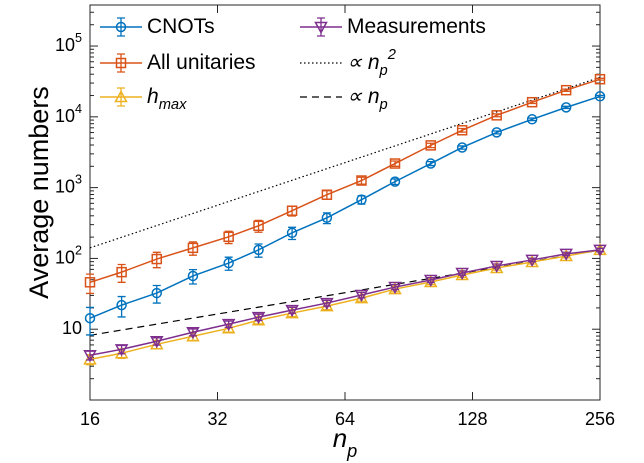 This screenshot has width=644, height=463. I want to click on legend-label: ∝ np2, so click(371, 63).